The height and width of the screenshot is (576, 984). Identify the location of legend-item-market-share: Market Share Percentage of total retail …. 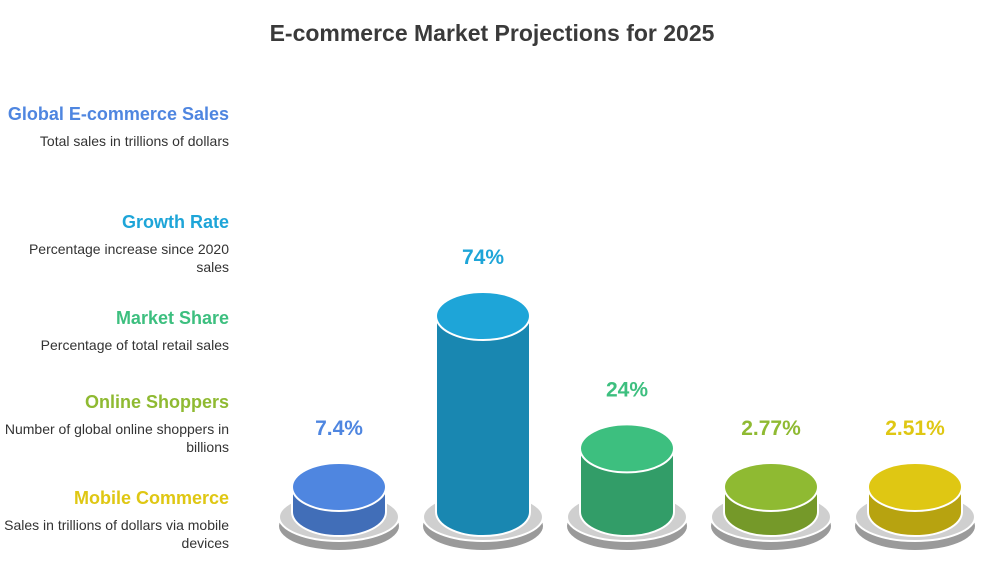
(116, 330).